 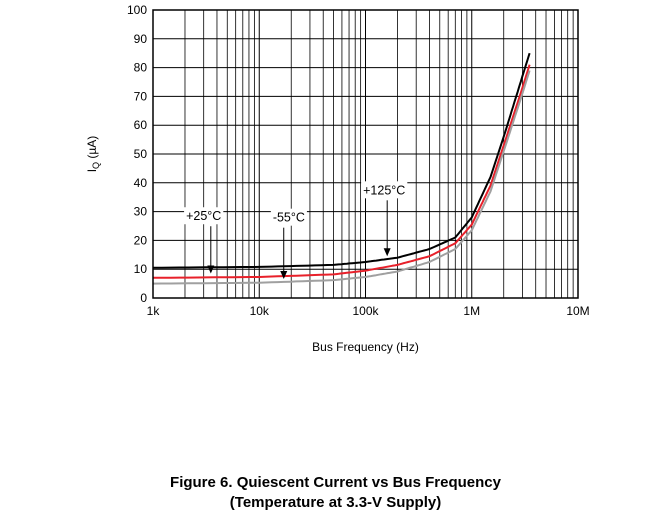 What do you see at coordinates (335, 502) in the screenshot?
I see `figure-caption-subtitle: (Temperature at 3.3-V Supply)` at bounding box center [335, 502].